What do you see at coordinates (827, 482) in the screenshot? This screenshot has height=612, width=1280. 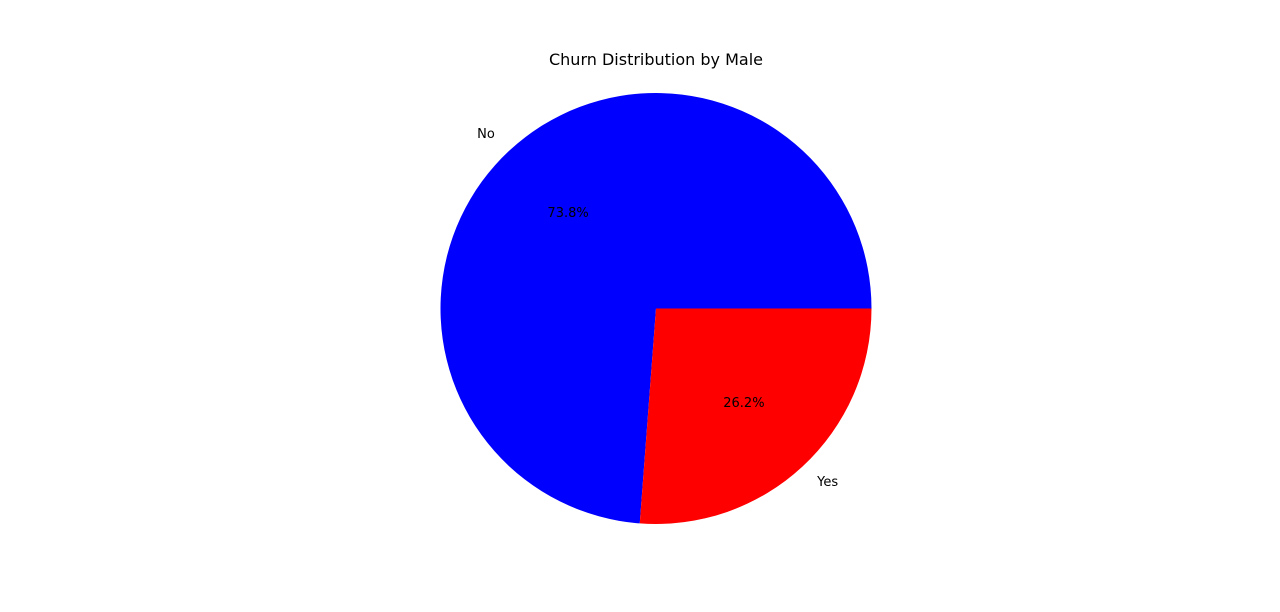 I see `slice-label-yes: Yes` at bounding box center [827, 482].